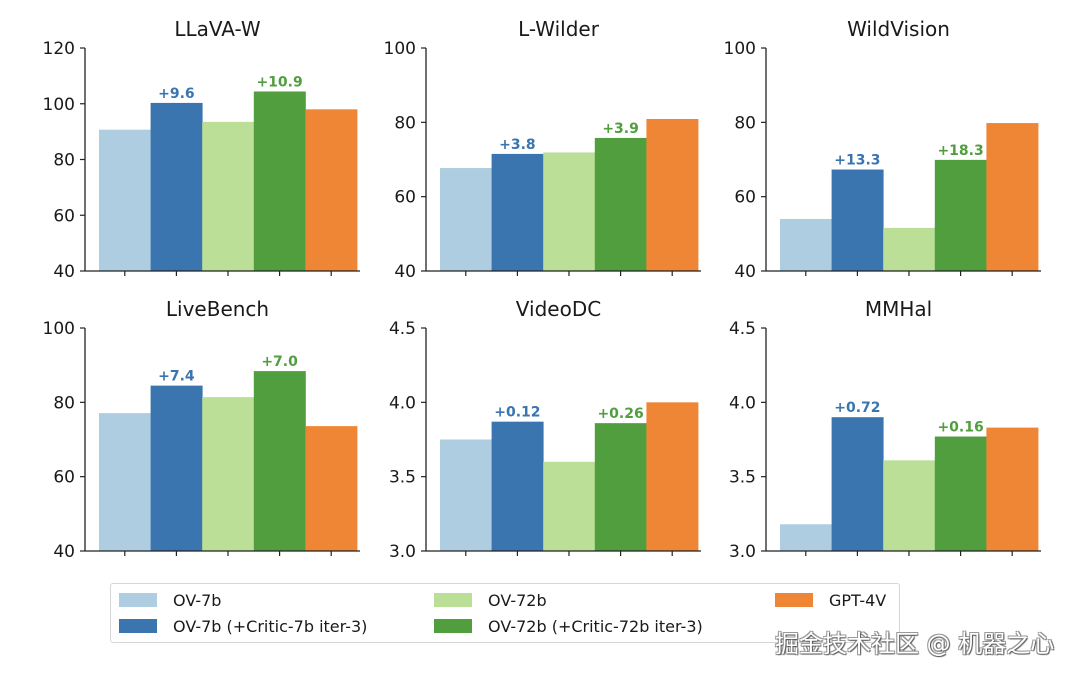 This screenshot has height=675, width=1080. I want to click on bar-annotation: +0.72, so click(857, 408).